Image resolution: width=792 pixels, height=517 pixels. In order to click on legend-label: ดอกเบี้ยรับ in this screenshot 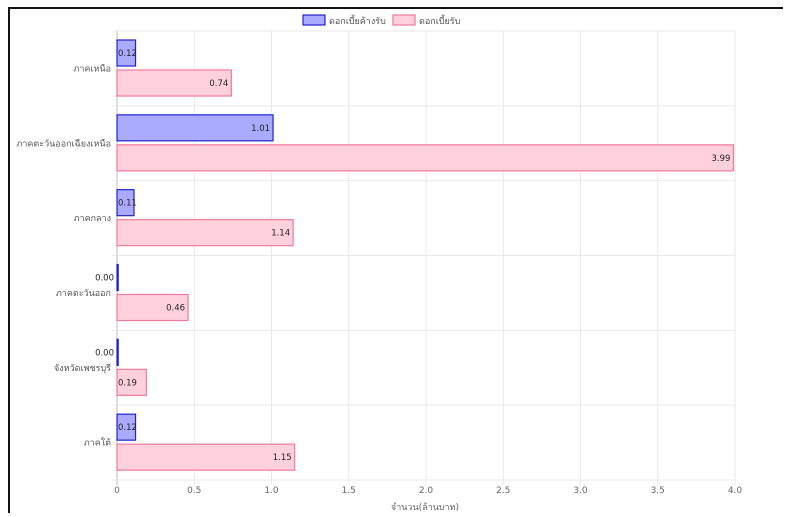, I will do `click(440, 20)`.